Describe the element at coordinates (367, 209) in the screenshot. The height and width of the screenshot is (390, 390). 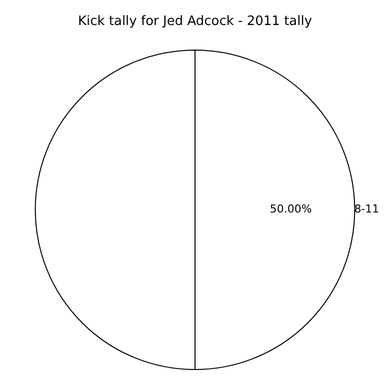
I see `slice-label: 8-11` at that location.